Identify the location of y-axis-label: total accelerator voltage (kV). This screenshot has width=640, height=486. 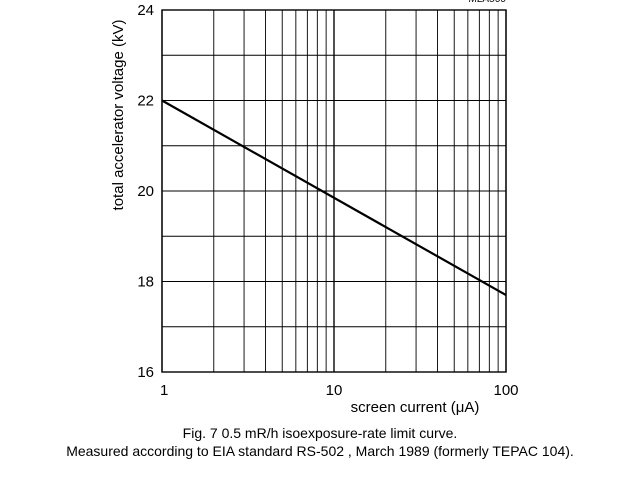
(118, 115).